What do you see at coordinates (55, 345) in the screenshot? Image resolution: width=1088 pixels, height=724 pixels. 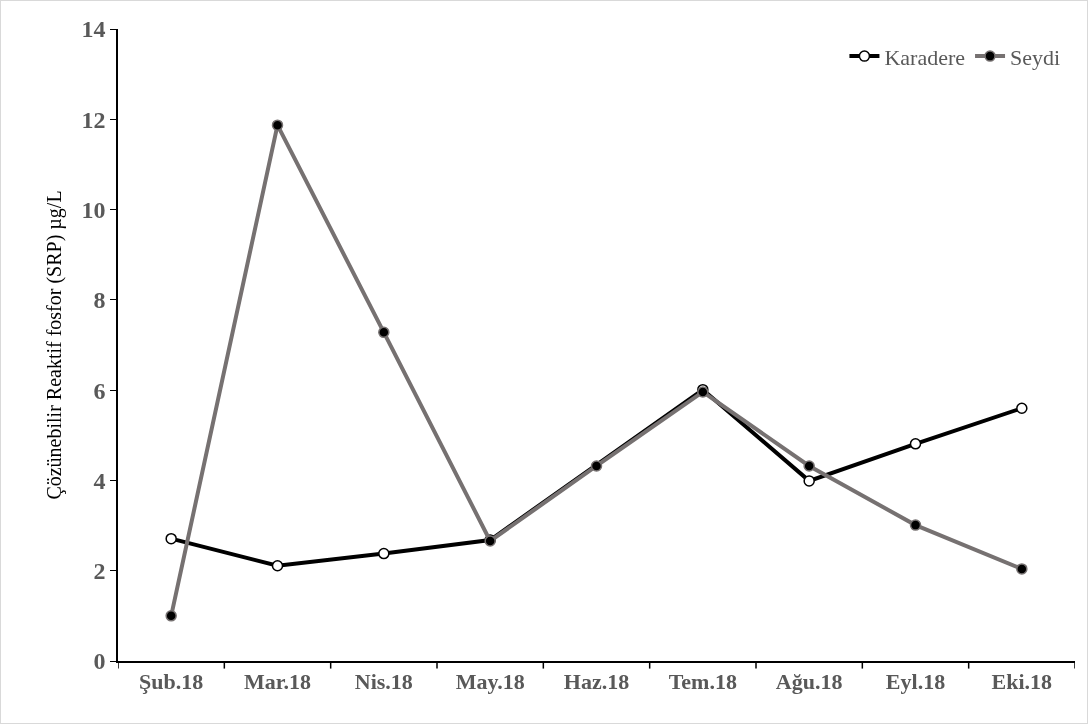 I see `y-axis-title: Çözünebilir Reaktif fosfor (SRP) µg/L` at bounding box center [55, 345].